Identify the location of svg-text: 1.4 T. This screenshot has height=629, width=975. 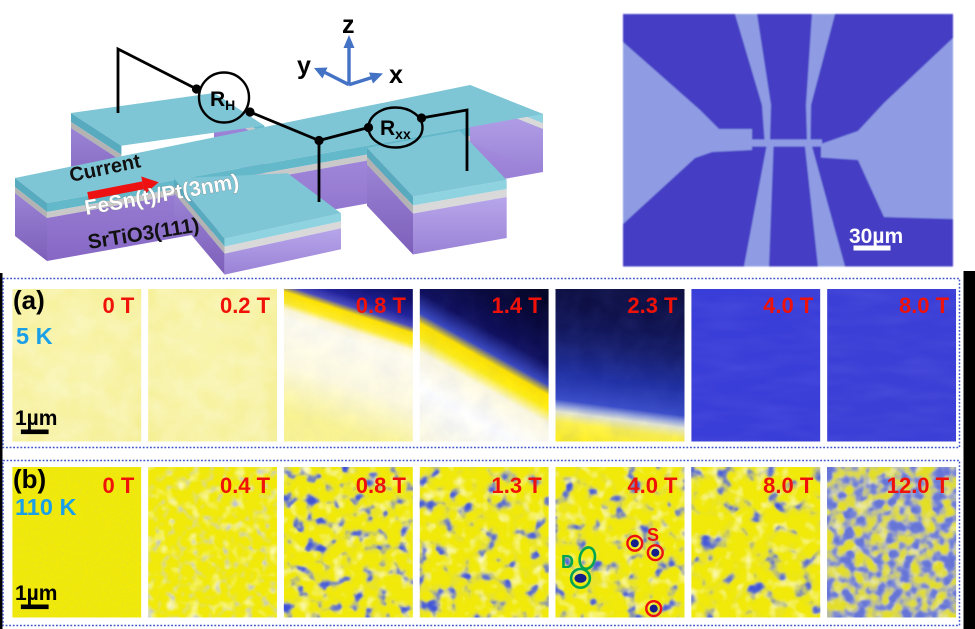
(517, 305).